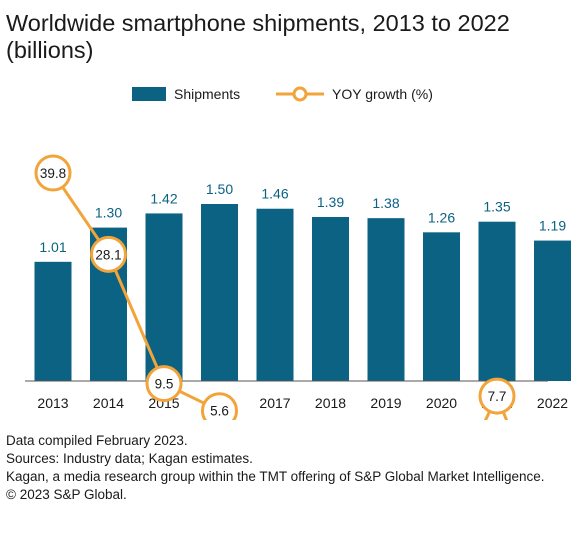 The image size is (575, 537). Describe the element at coordinates (300, 94) in the screenshot. I see `legend-swatch-yoy-growth` at that location.